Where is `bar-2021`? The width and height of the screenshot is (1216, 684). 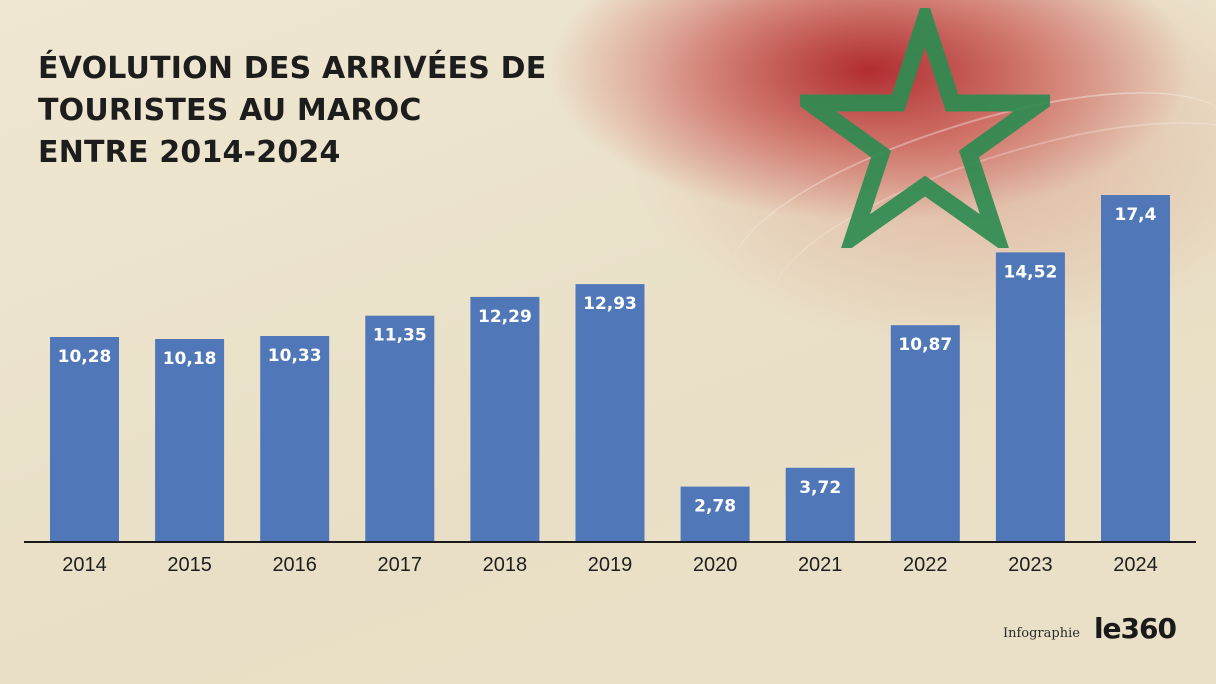 bar-2021 is located at coordinates (820, 504).